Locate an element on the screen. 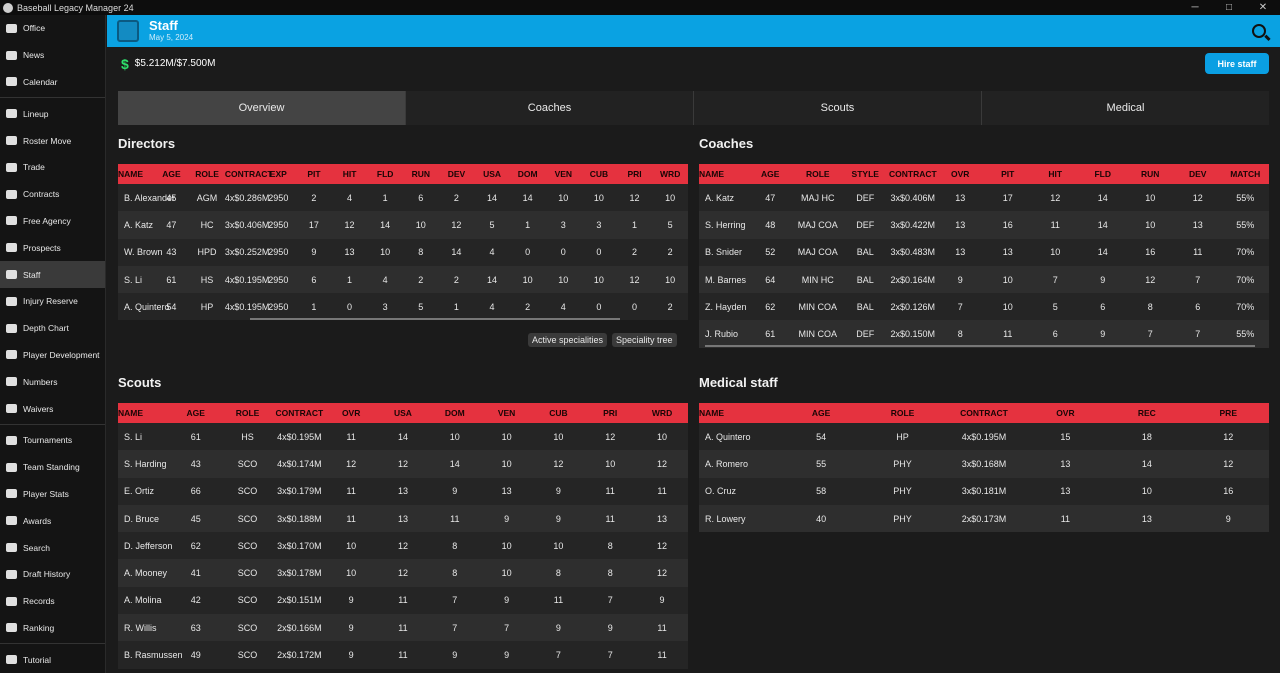 This screenshot has width=1280, height=673. column-header-ven: VEN is located at coordinates (563, 174).